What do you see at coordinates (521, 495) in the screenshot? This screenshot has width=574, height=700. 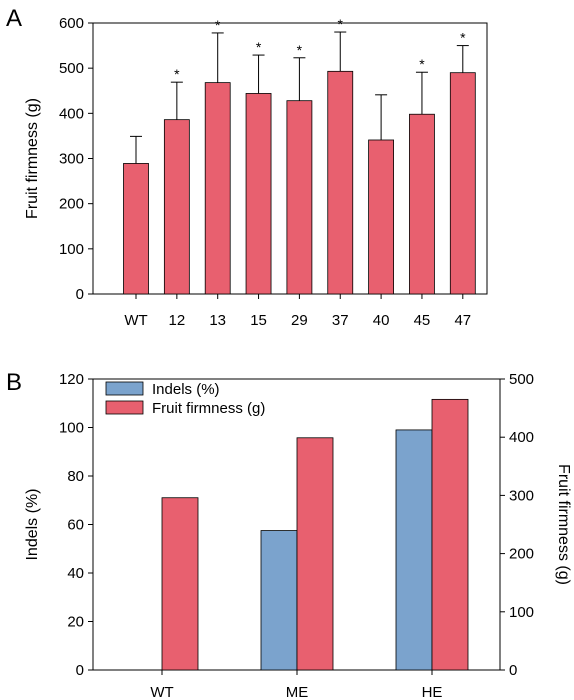 I see `panel-b-right-y-tick-label: 300` at bounding box center [521, 495].